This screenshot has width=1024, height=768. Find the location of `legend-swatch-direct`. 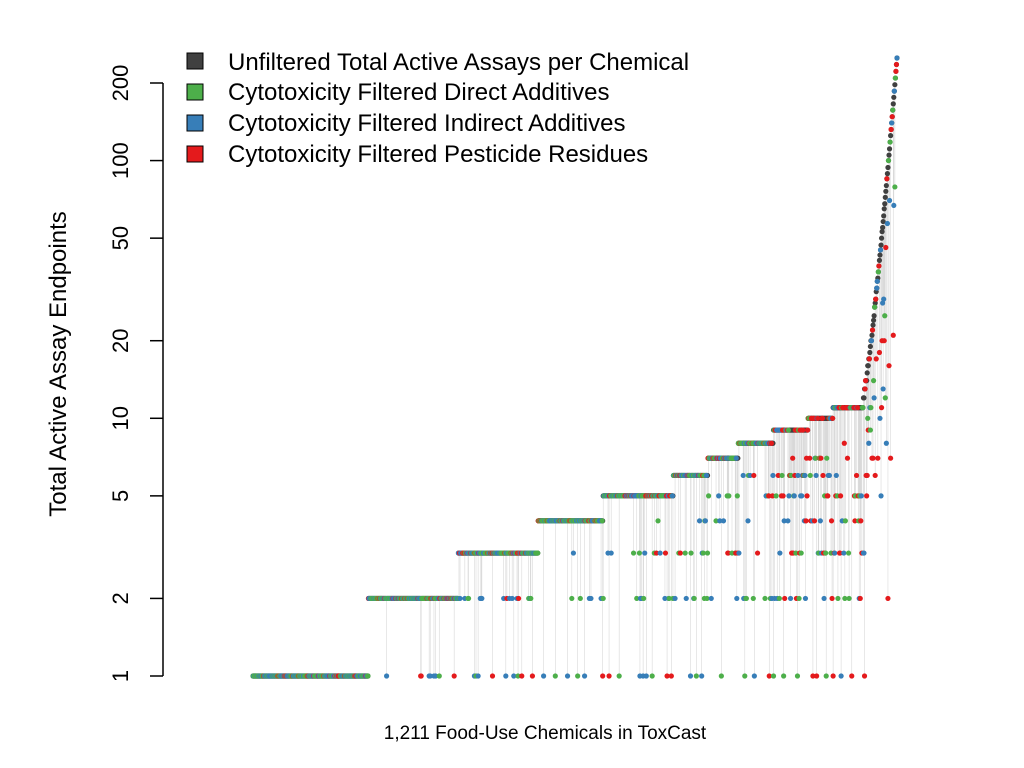

legend-swatch-direct is located at coordinates (195, 92).